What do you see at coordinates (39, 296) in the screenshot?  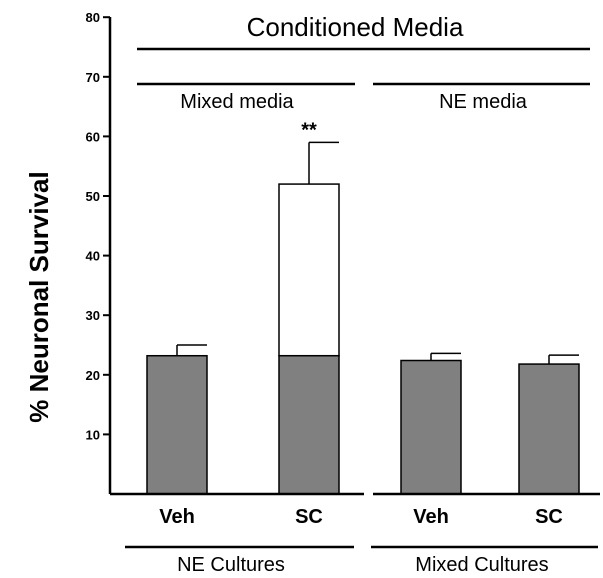 I see `y-axis-label: % Neuronal Survival` at bounding box center [39, 296].